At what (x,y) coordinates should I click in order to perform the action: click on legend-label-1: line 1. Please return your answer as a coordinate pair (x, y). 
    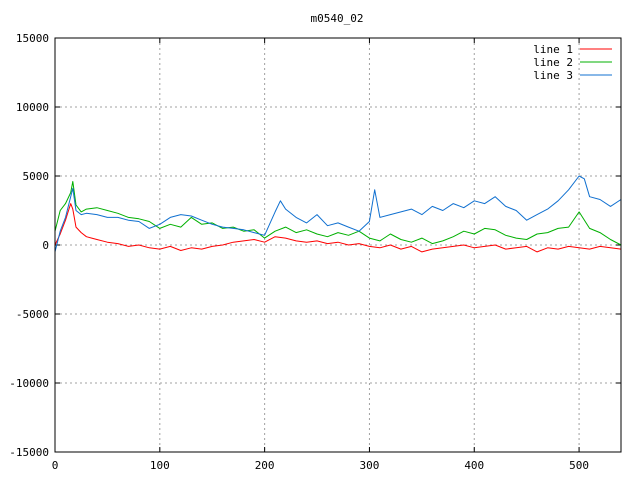
    Looking at the image, I should click on (553, 49).